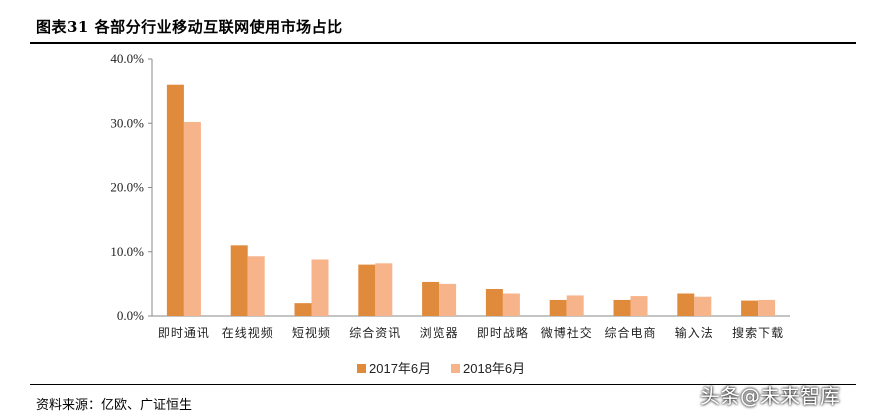 The image size is (875, 418). Describe the element at coordinates (127, 122) in the screenshot. I see `y-tick-label: 30.0%` at that location.